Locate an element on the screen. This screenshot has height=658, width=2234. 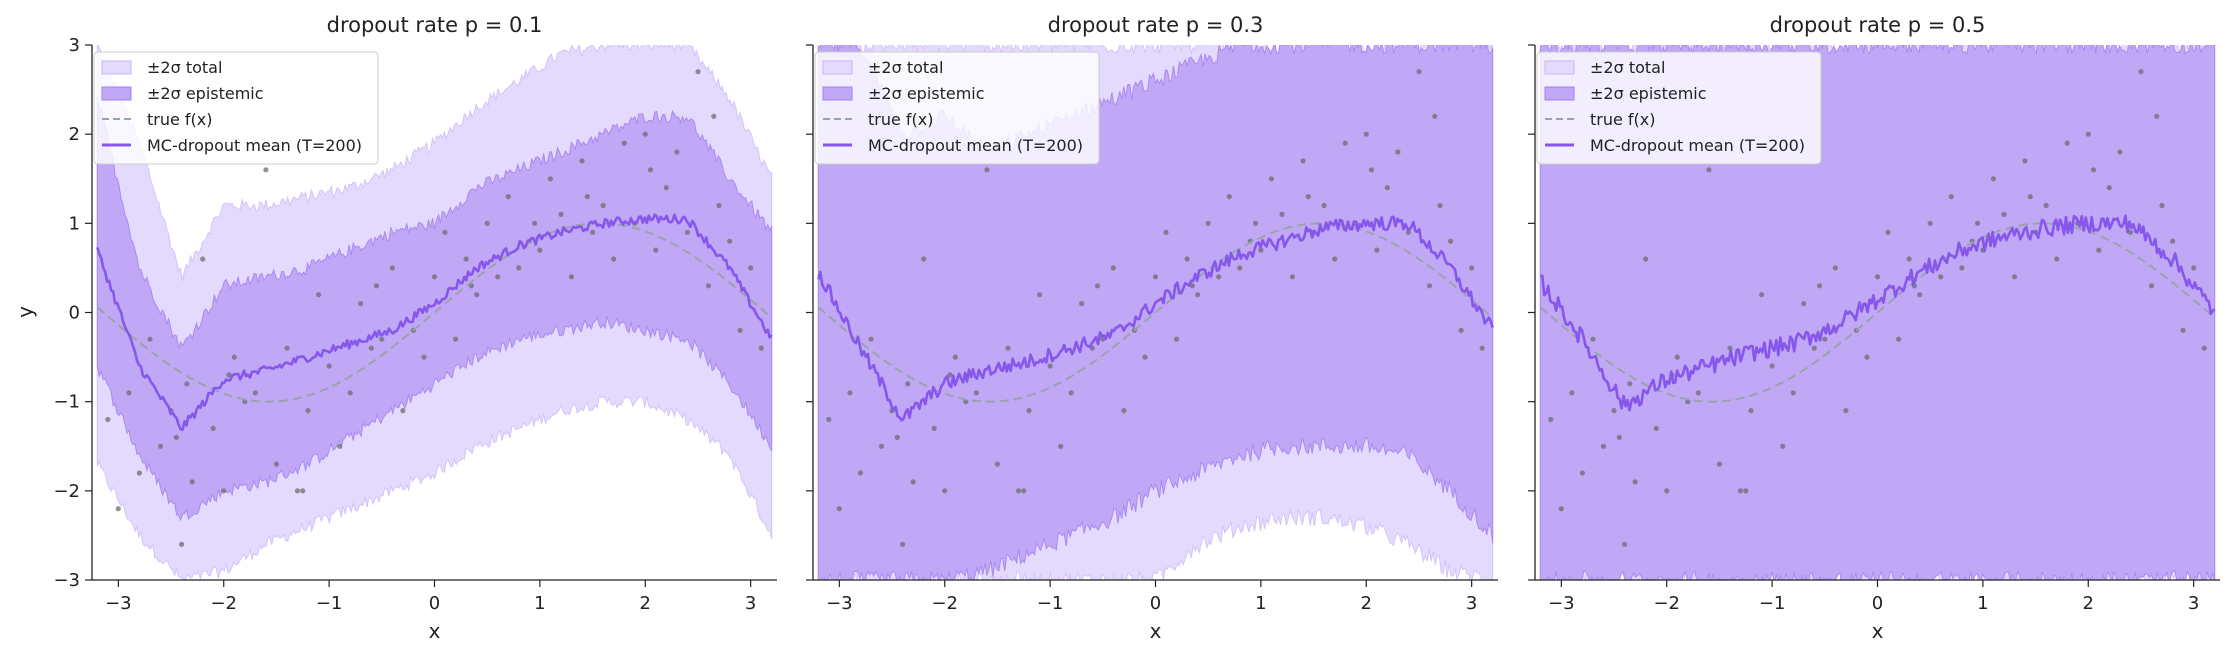
panel-title: dropout rate p = 0.1 is located at coordinates (435, 25).